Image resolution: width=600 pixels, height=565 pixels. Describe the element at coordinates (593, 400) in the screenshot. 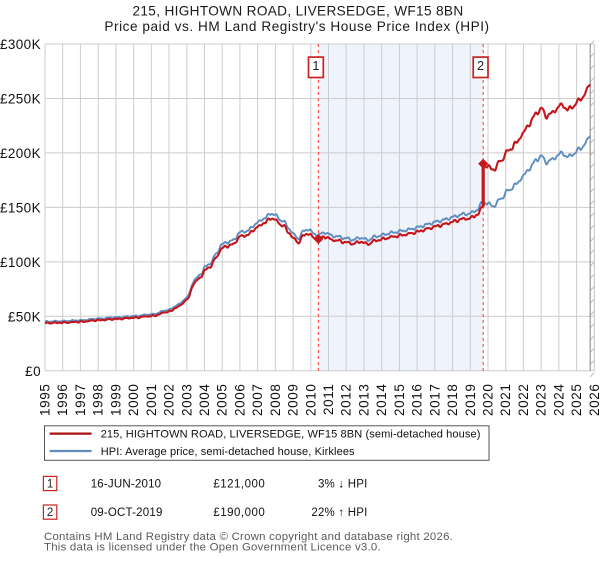

I see `svg-text: 2026` at that location.